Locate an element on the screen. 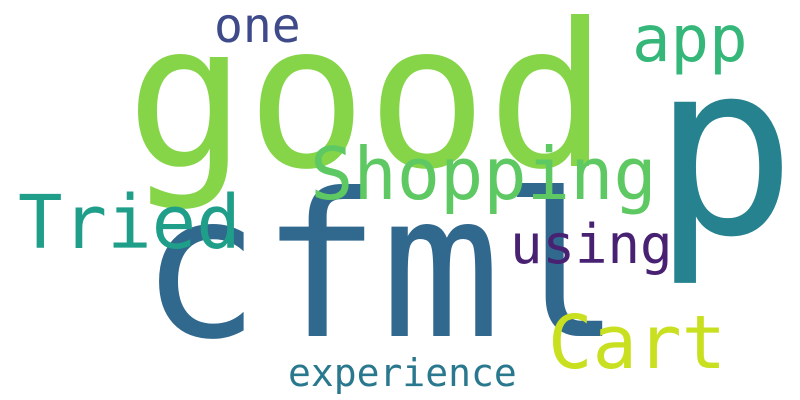 The width and height of the screenshot is (800, 400). word-one: one is located at coordinates (257, 27).